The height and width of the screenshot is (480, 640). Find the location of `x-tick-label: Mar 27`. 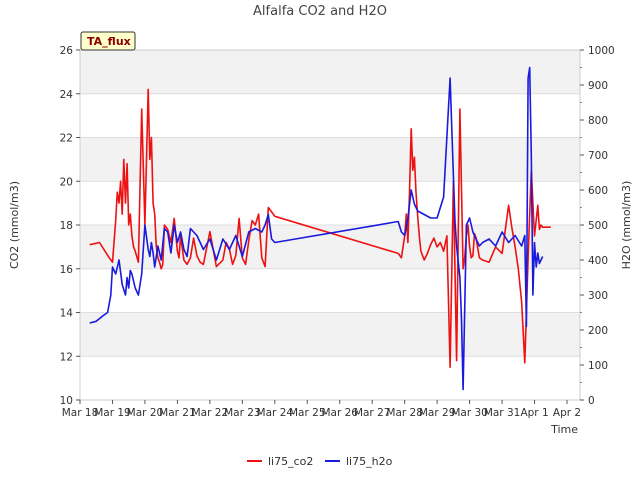

x-tick-label: Mar 27 is located at coordinates (372, 413).